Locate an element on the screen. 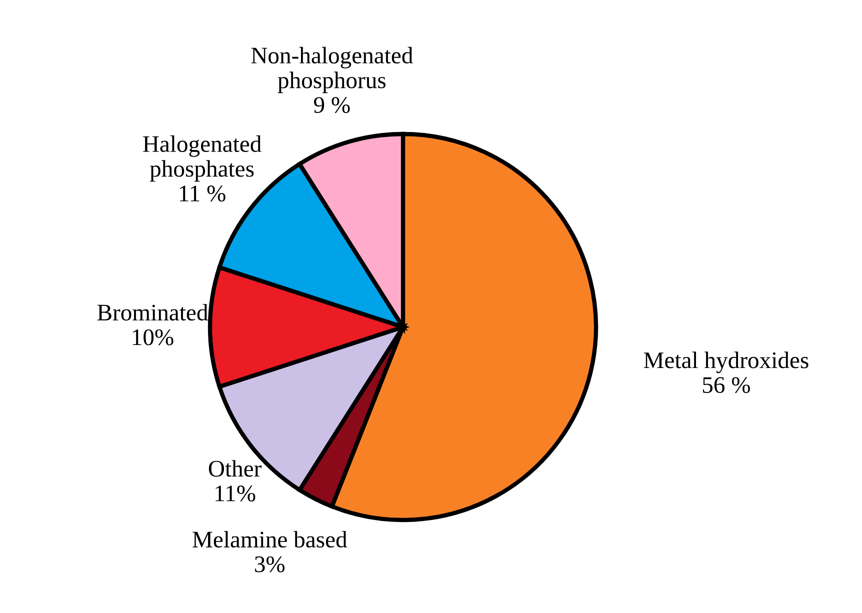 Image resolution: width=862 pixels, height=613 pixels. slice-label: Brominated is located at coordinates (152, 312).